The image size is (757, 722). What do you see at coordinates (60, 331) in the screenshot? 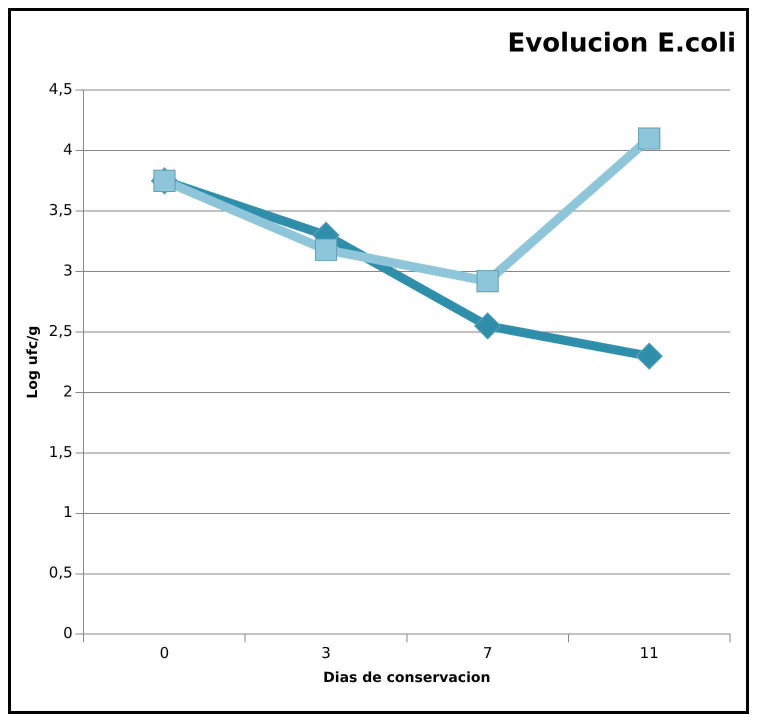
I see `y-tick-label: 2,5` at bounding box center [60, 331].